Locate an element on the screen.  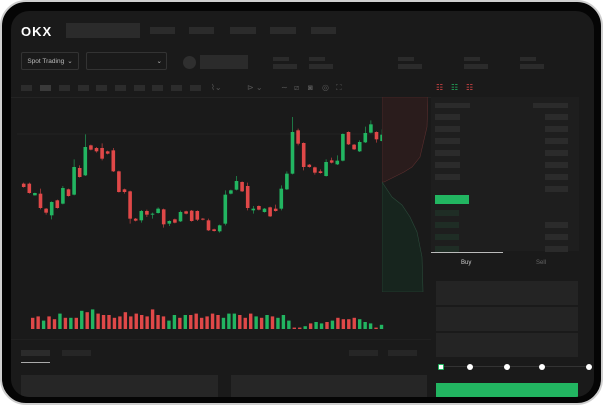
sell-tab: Sell is located at coordinates (541, 263).